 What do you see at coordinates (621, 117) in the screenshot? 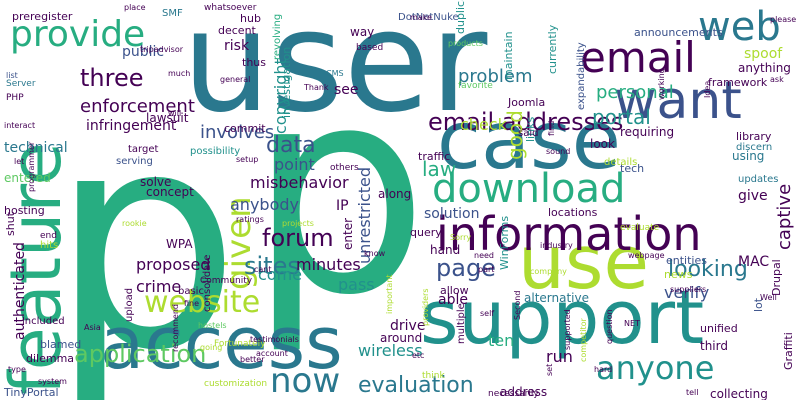
I see `cloud-word: portal` at bounding box center [621, 117].